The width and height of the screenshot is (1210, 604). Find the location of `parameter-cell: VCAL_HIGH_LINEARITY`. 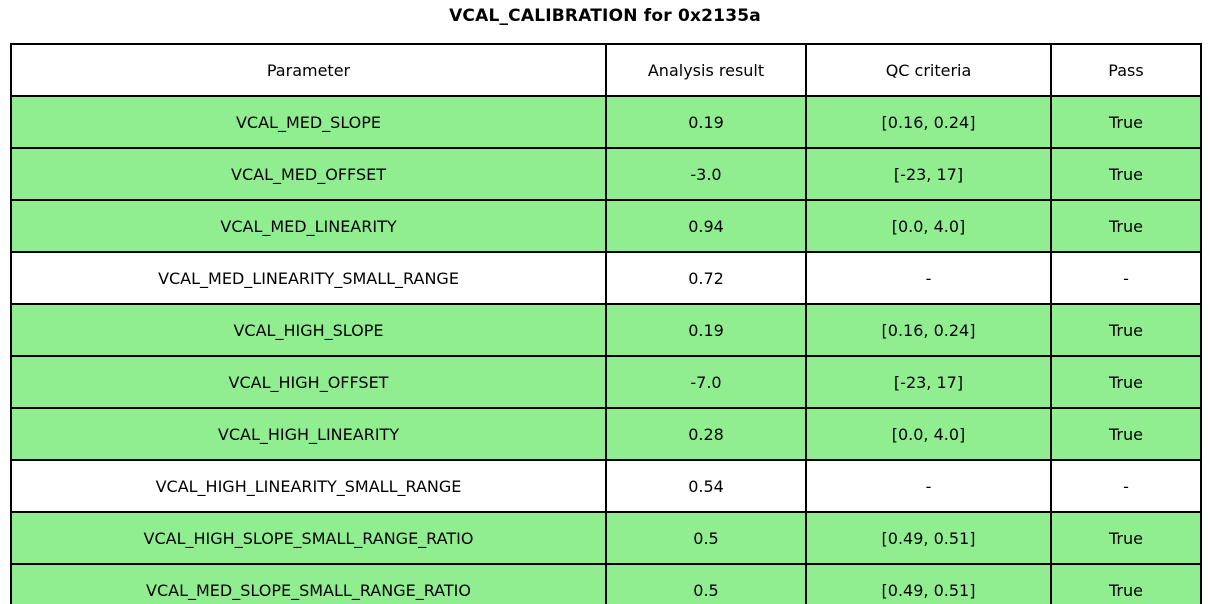

parameter-cell: VCAL_HIGH_LINEARITY is located at coordinates (308, 434).